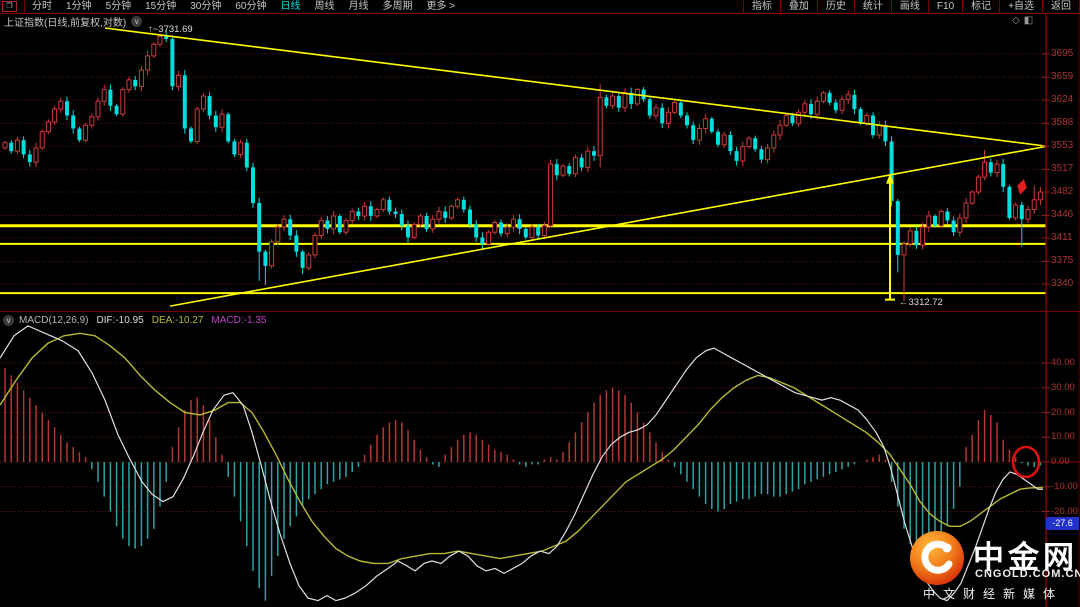  I want to click on brand-domain: CNGOLD.COM.CN, so click(1027, 574).